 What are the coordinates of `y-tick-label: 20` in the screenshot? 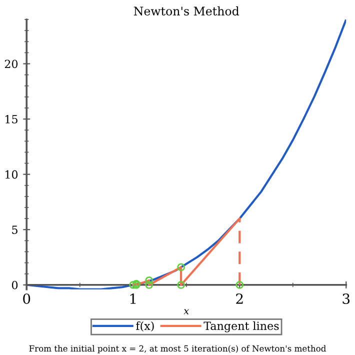 It's located at (11, 64).